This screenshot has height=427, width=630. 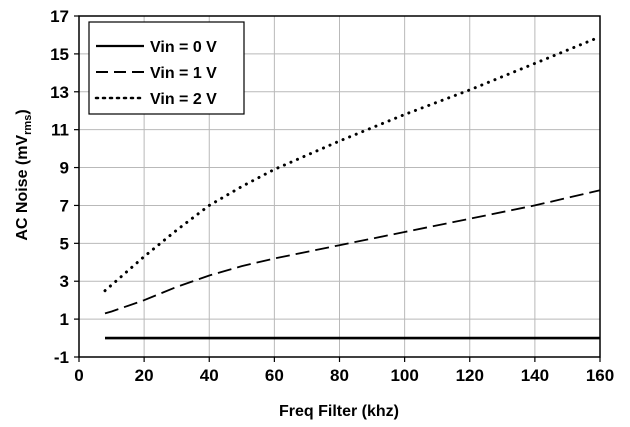 What do you see at coordinates (183, 73) in the screenshot?
I see `legend-label-vin-1: Vin = 1 V` at bounding box center [183, 73].